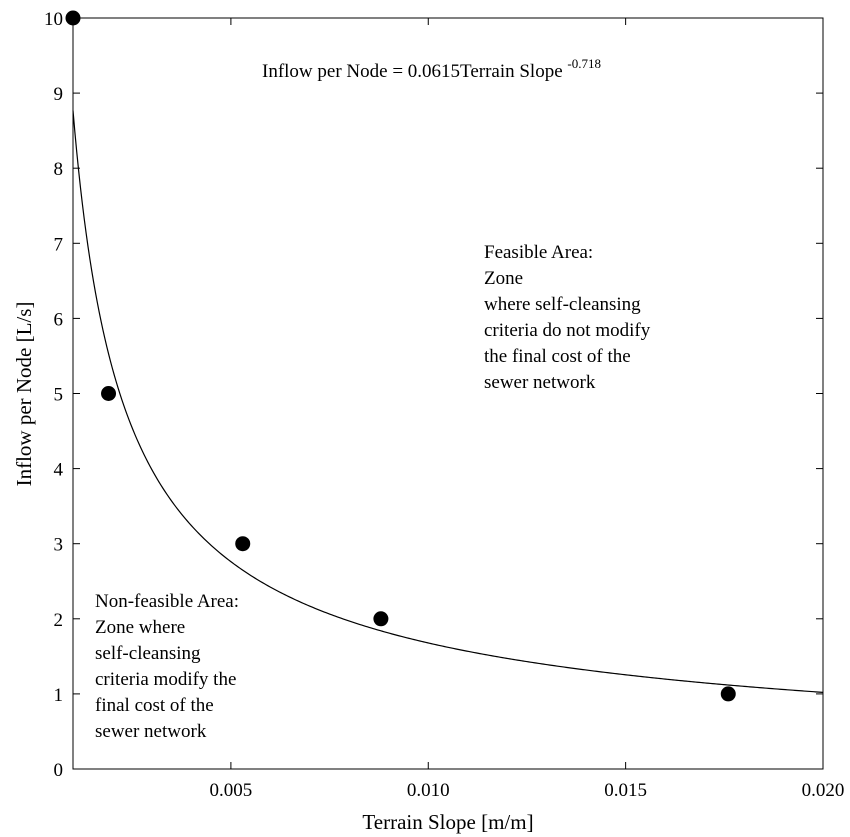  What do you see at coordinates (53, 19) in the screenshot?
I see `y-tick-label: 10` at bounding box center [53, 19].